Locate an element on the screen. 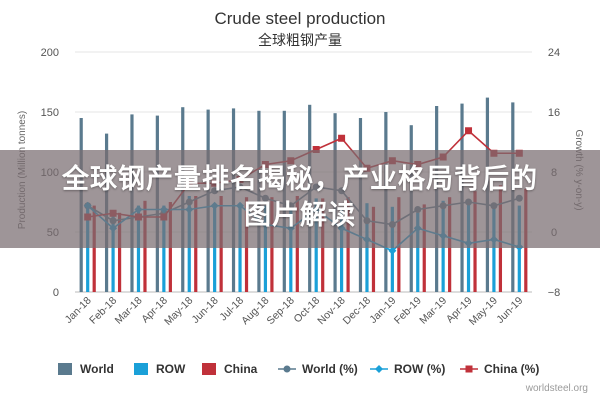 The image size is (600, 400). y-tick-right-label: −8 is located at coordinates (554, 293).